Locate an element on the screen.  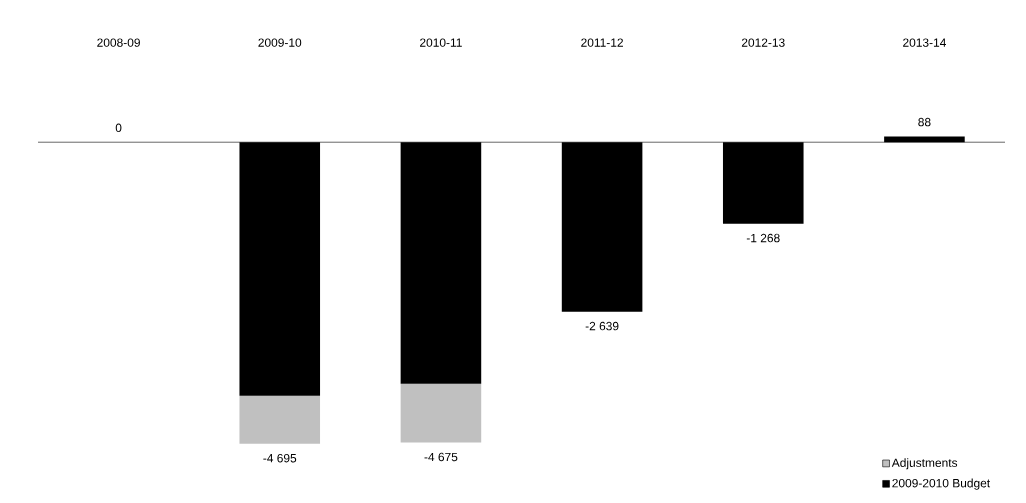
x-tick-label: 2012-13 is located at coordinates (763, 42).